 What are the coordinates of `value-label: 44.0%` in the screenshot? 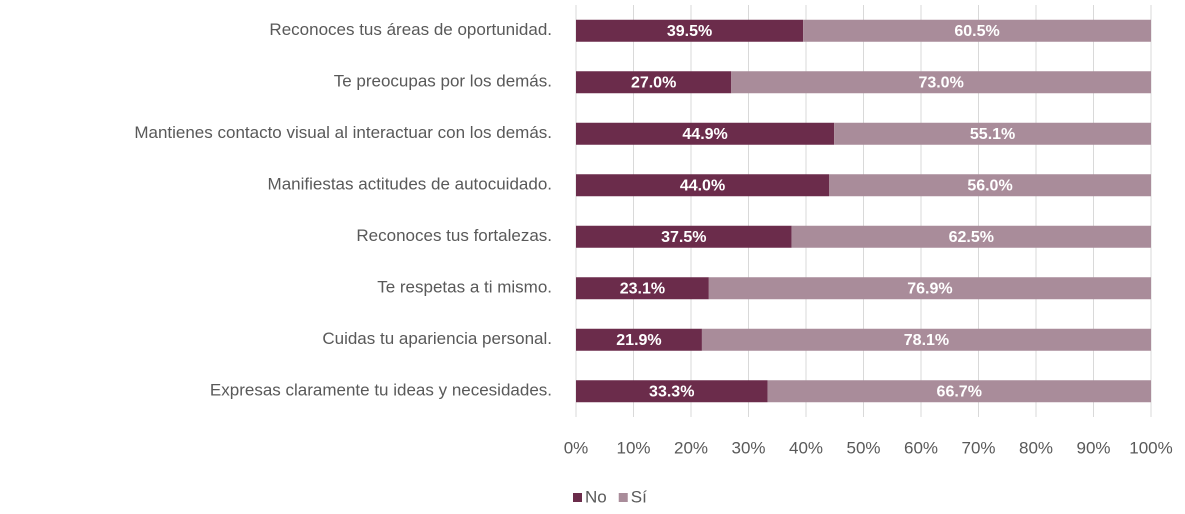 It's located at (702, 185).